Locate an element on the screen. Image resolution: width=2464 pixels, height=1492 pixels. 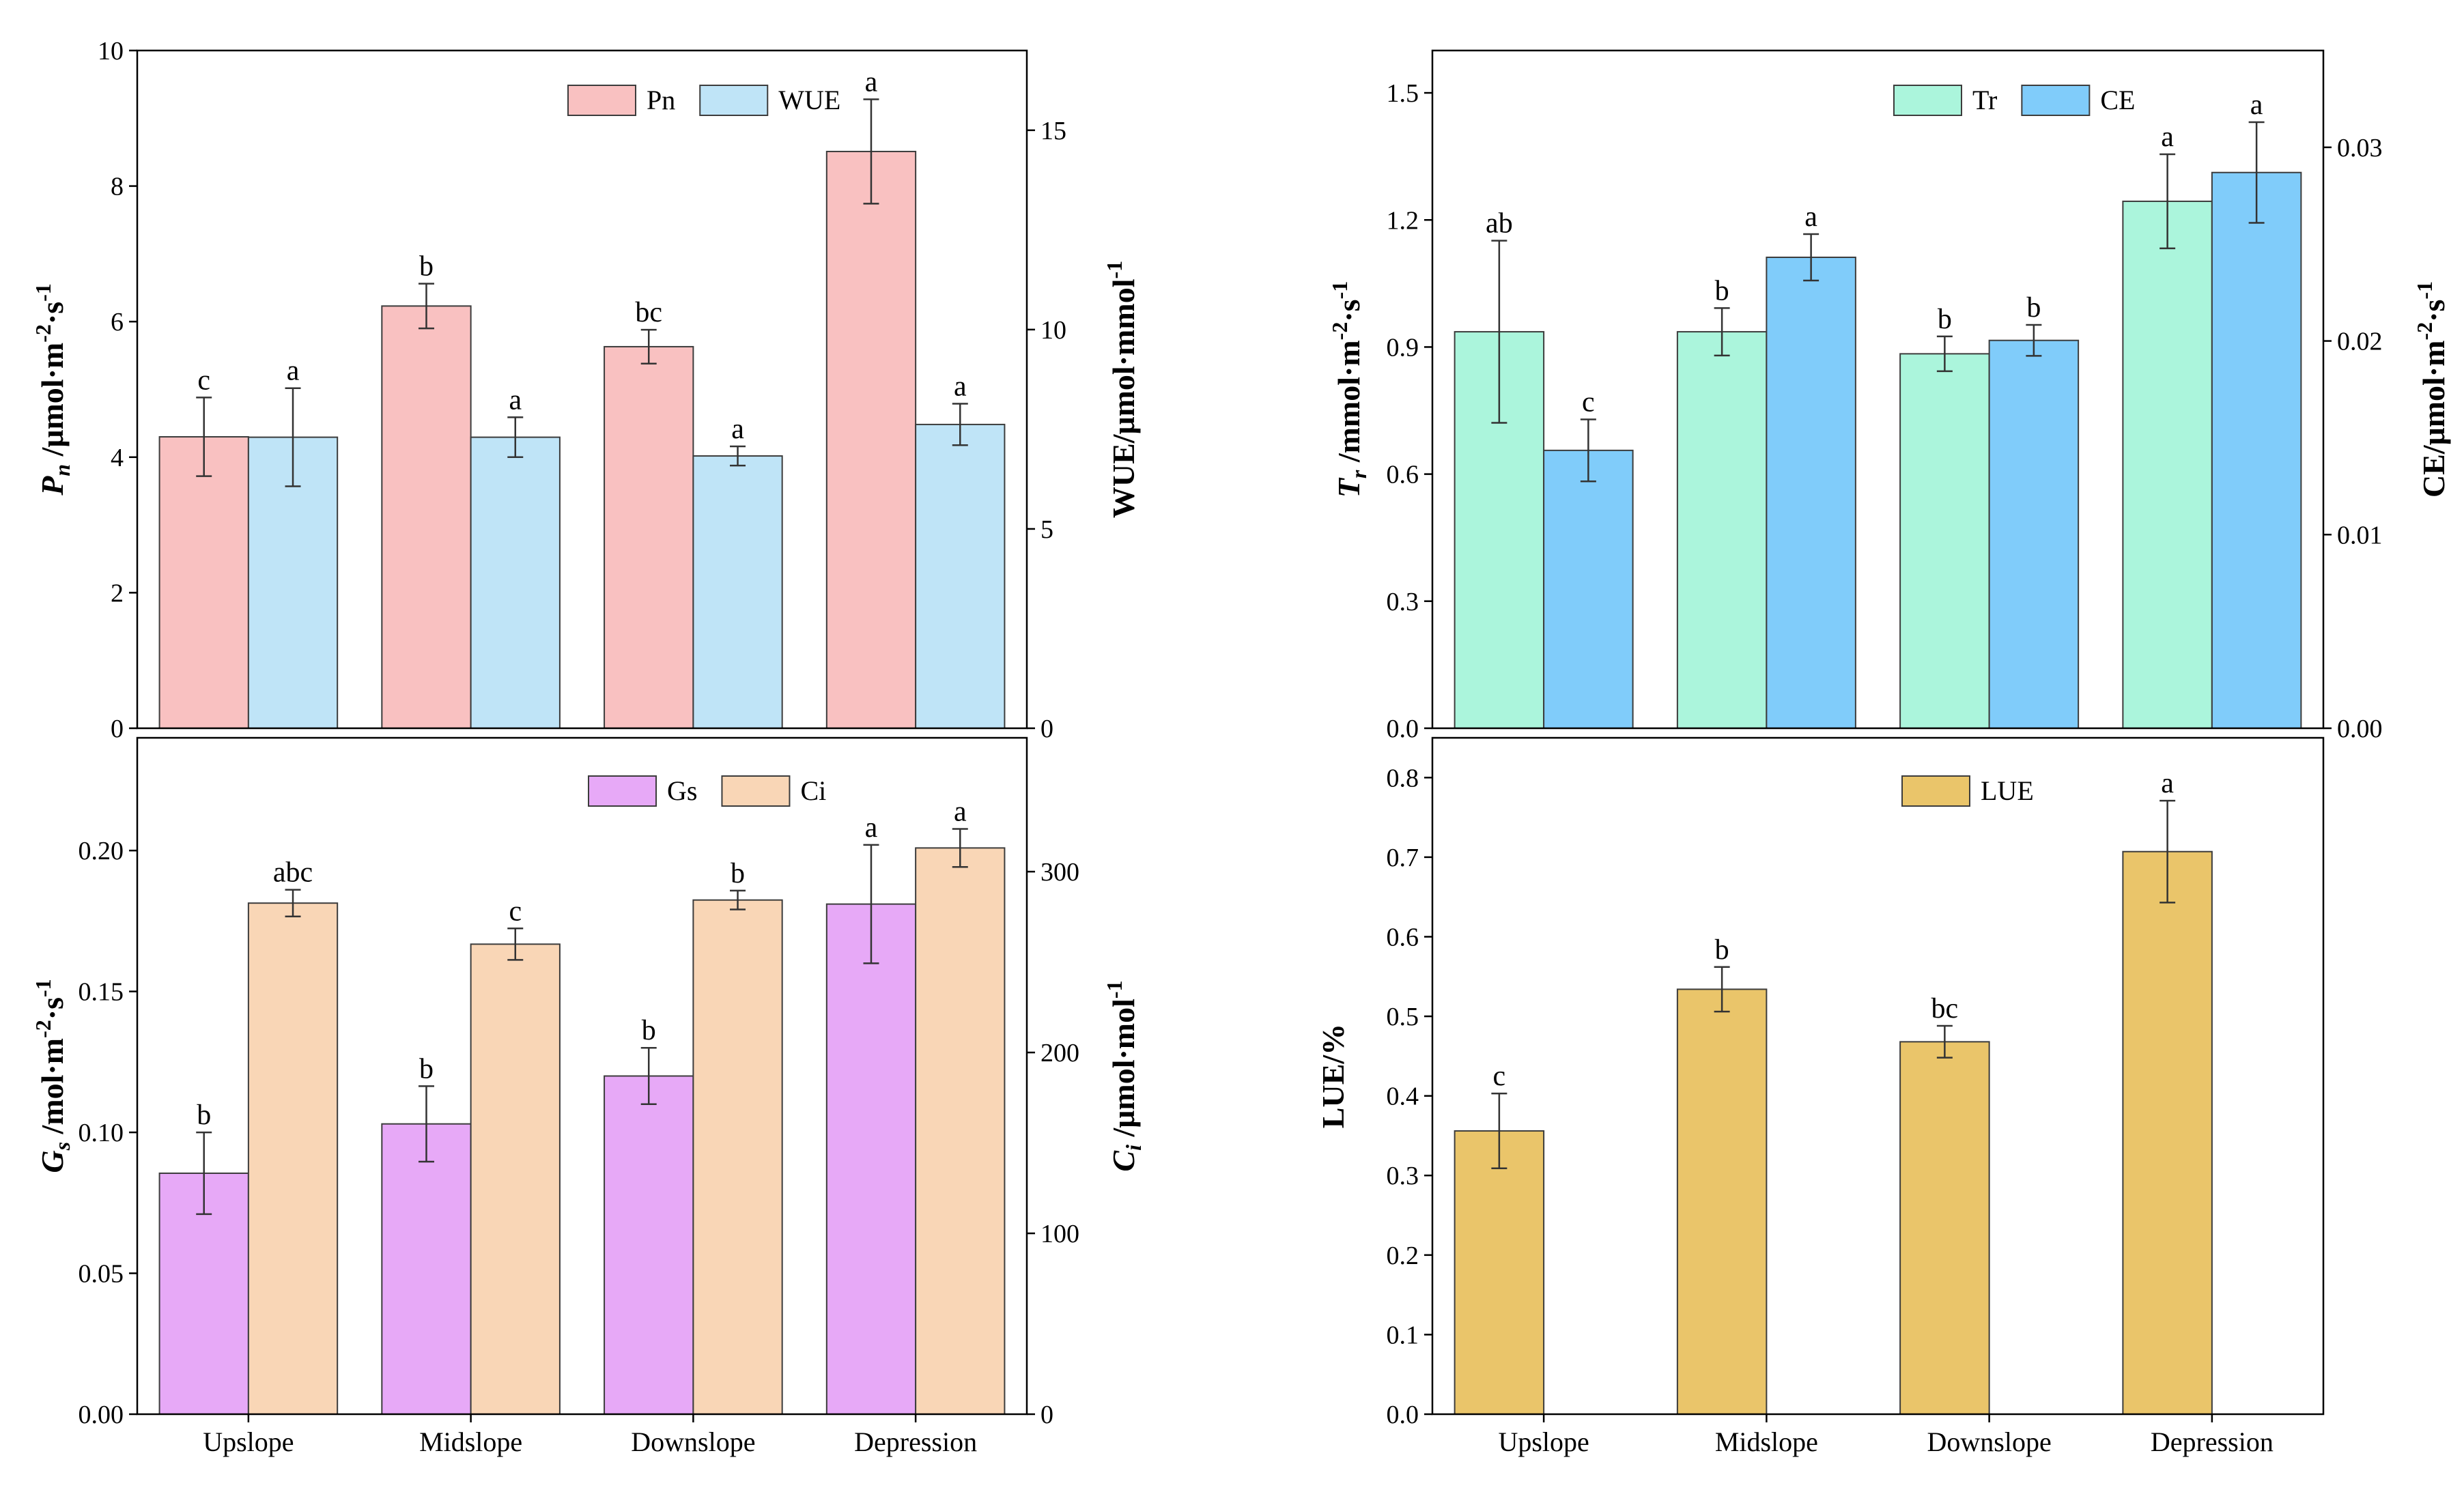
left-axis-title: Gs /mol·m-2·s-1 is located at coordinates (53, 1076).